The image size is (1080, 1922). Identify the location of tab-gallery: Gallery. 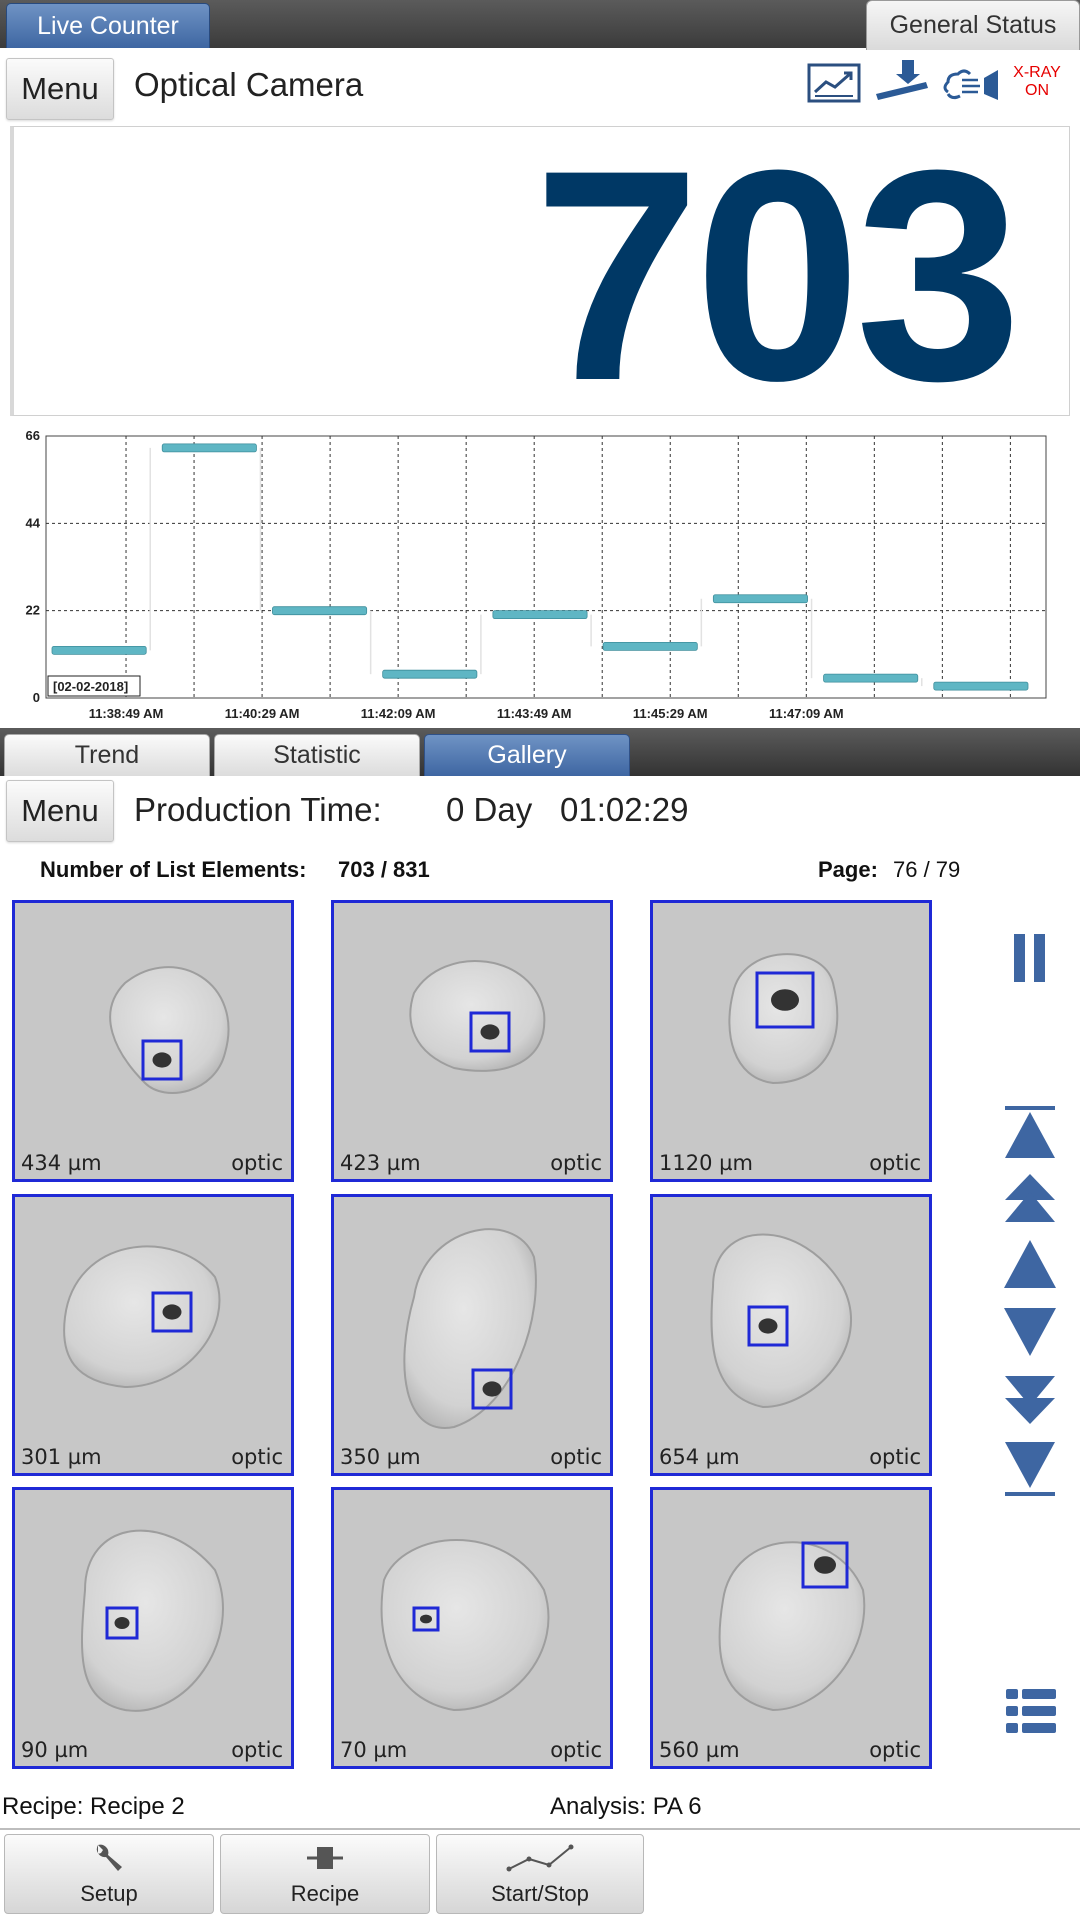
(527, 755).